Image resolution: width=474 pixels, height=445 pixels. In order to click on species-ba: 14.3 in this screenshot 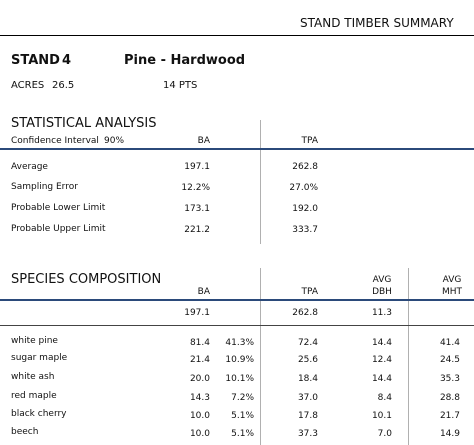, I will do `click(199, 398)`.